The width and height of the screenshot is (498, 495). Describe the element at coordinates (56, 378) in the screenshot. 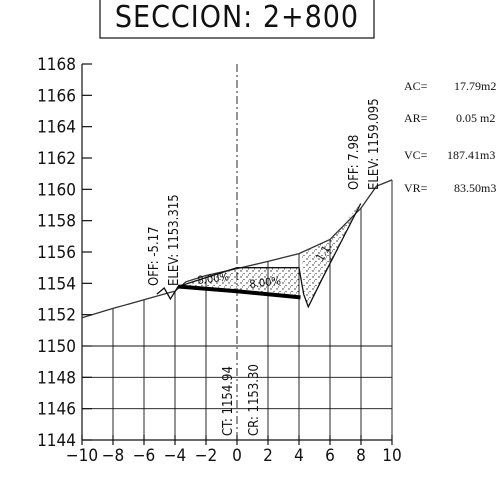

I see `y-tick-label: 1148` at that location.